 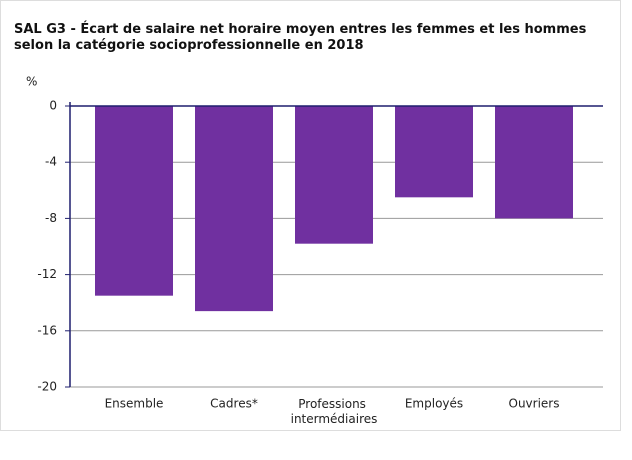 What do you see at coordinates (47, 274) in the screenshot?
I see `y-tick-label: -12` at bounding box center [47, 274].